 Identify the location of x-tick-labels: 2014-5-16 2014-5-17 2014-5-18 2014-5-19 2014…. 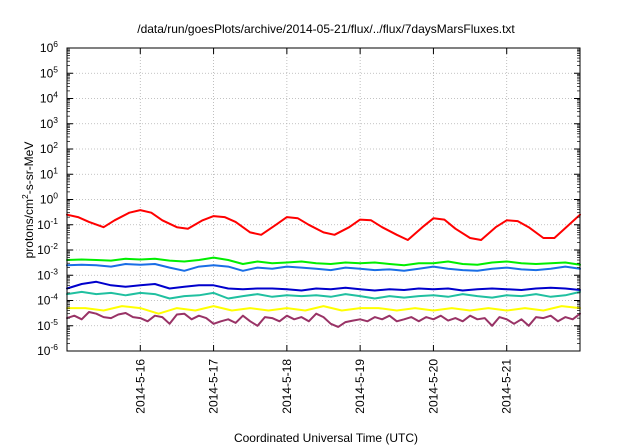
(323, 386).